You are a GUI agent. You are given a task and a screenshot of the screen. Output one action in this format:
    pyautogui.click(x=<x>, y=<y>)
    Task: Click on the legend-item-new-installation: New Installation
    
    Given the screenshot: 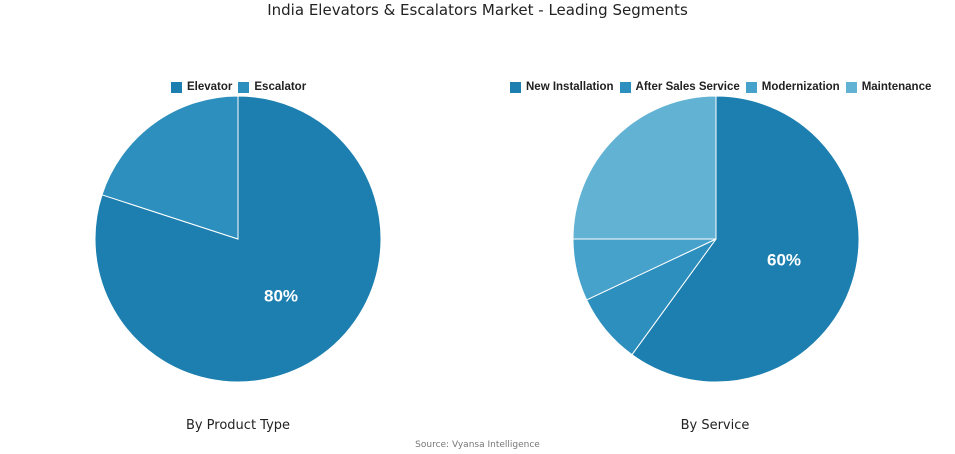 What is the action you would take?
    pyautogui.click(x=562, y=87)
    